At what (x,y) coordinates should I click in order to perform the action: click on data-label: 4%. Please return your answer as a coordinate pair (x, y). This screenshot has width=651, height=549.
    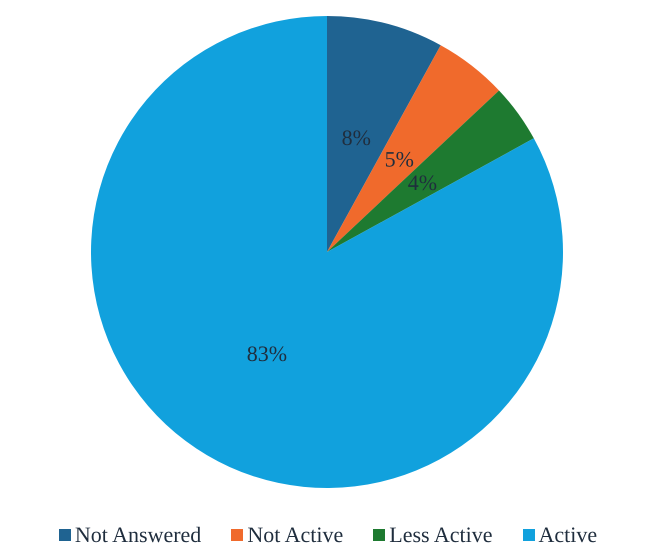
    Looking at the image, I should click on (423, 183).